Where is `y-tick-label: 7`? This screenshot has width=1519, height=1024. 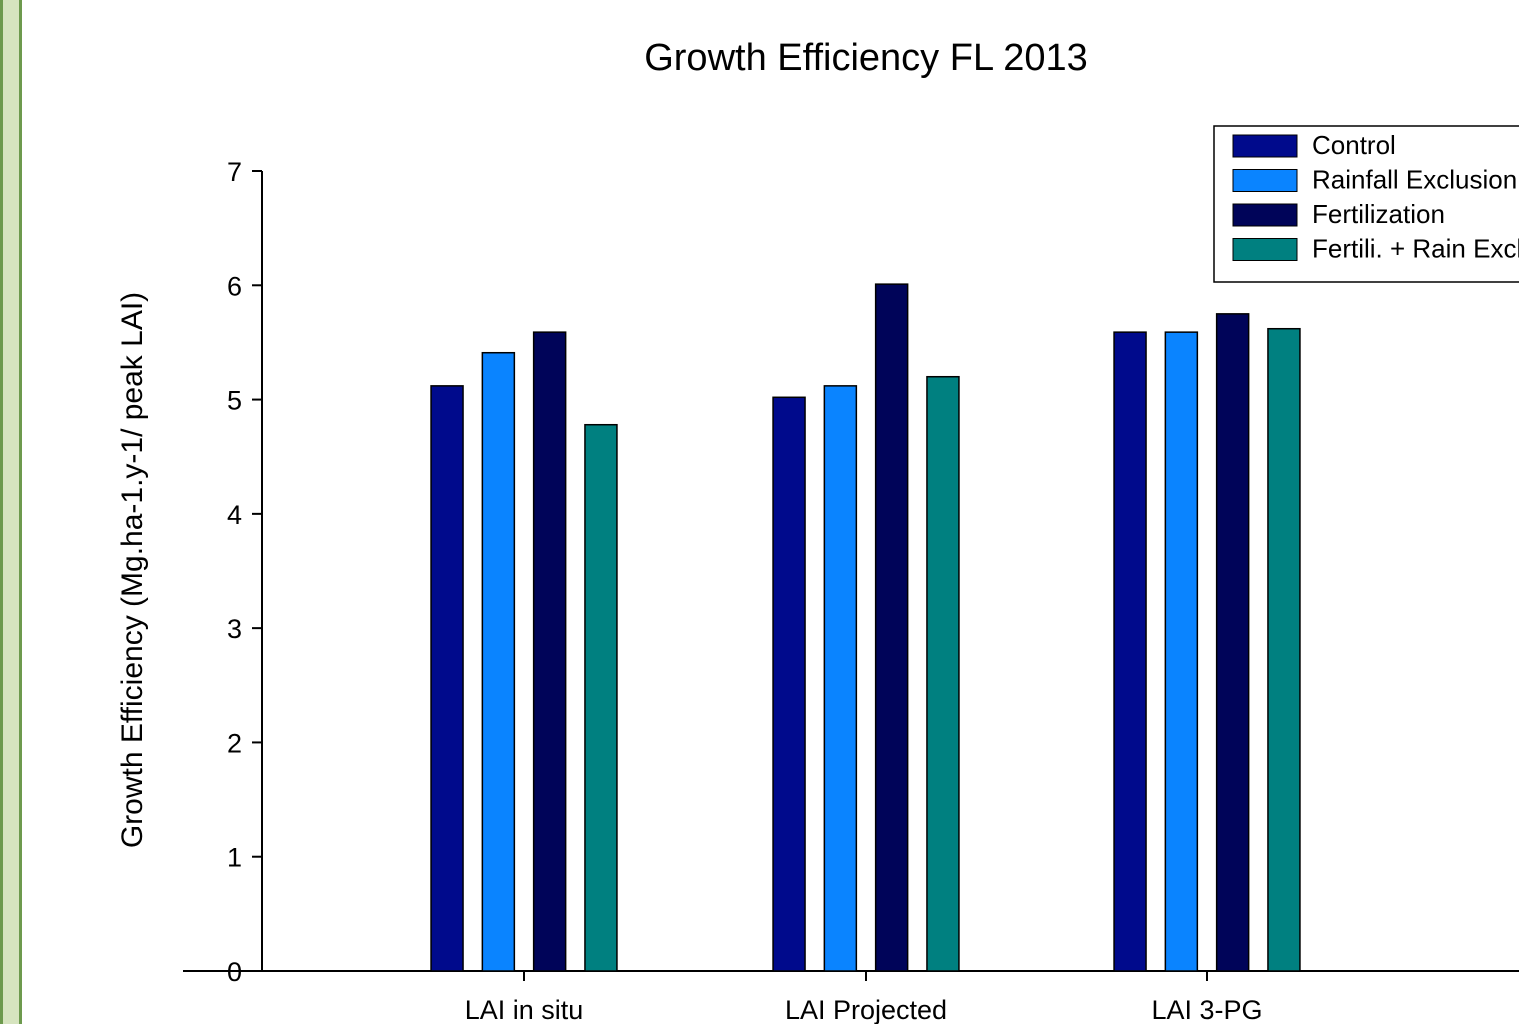
y-tick-label: 7 is located at coordinates (234, 172).